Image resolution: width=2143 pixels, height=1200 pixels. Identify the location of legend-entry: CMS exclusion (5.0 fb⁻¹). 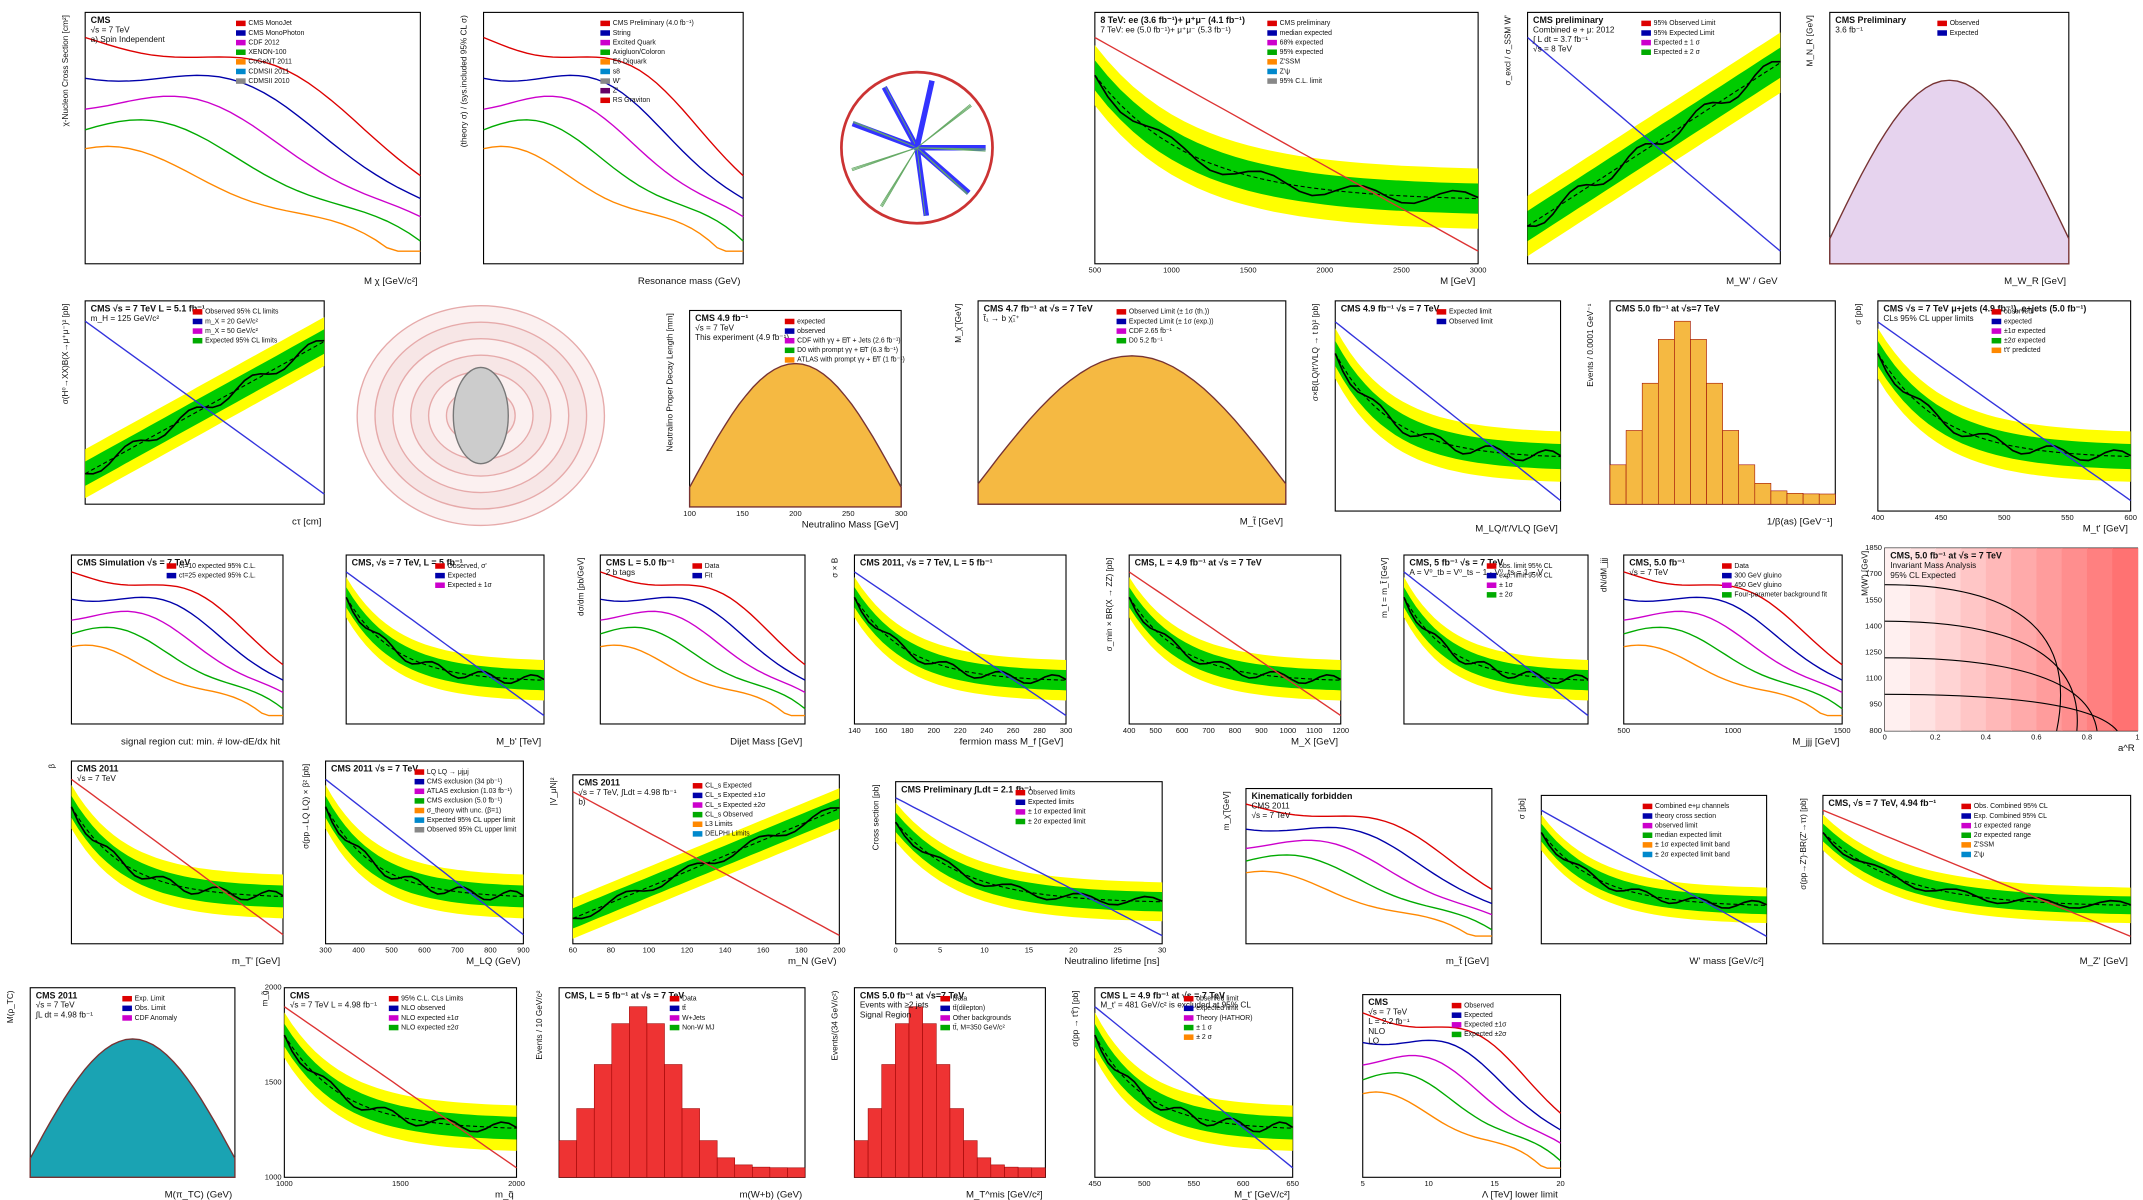
(464, 801).